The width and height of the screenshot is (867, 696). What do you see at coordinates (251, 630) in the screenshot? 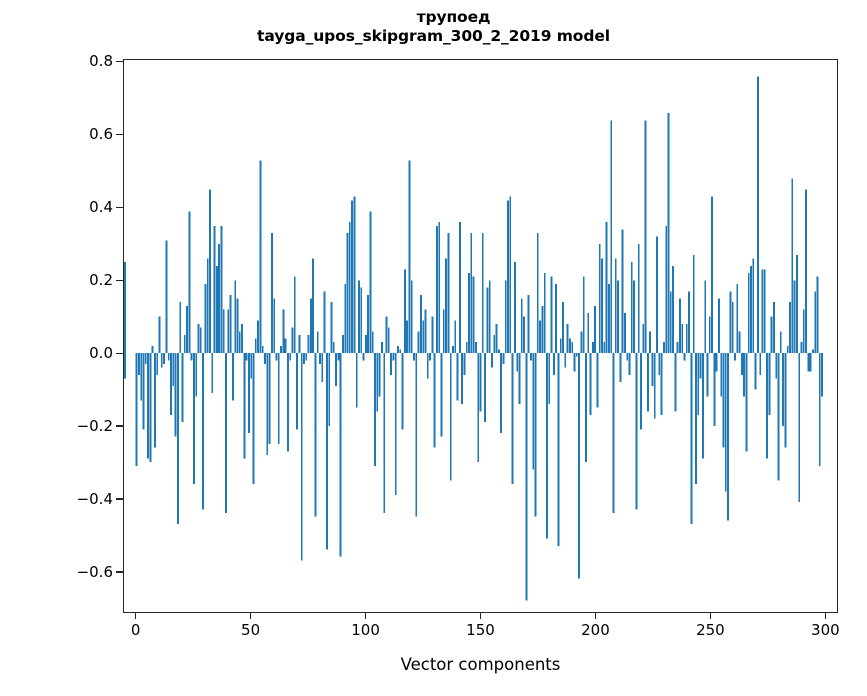
I see `x-tick-label: 50` at bounding box center [251, 630].